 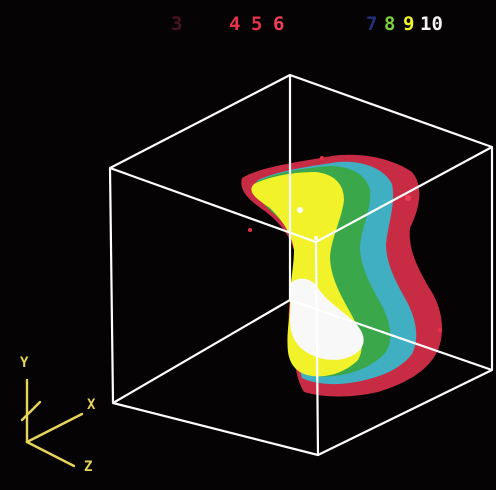 What do you see at coordinates (390, 24) in the screenshot?
I see `legend-level-8: 8` at bounding box center [390, 24].